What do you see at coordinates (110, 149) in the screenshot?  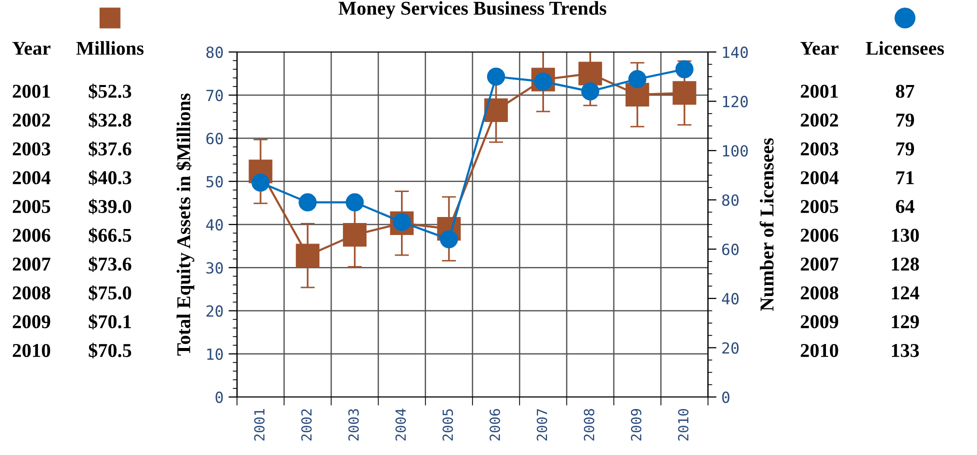 I see `text: $37.6` at bounding box center [110, 149].